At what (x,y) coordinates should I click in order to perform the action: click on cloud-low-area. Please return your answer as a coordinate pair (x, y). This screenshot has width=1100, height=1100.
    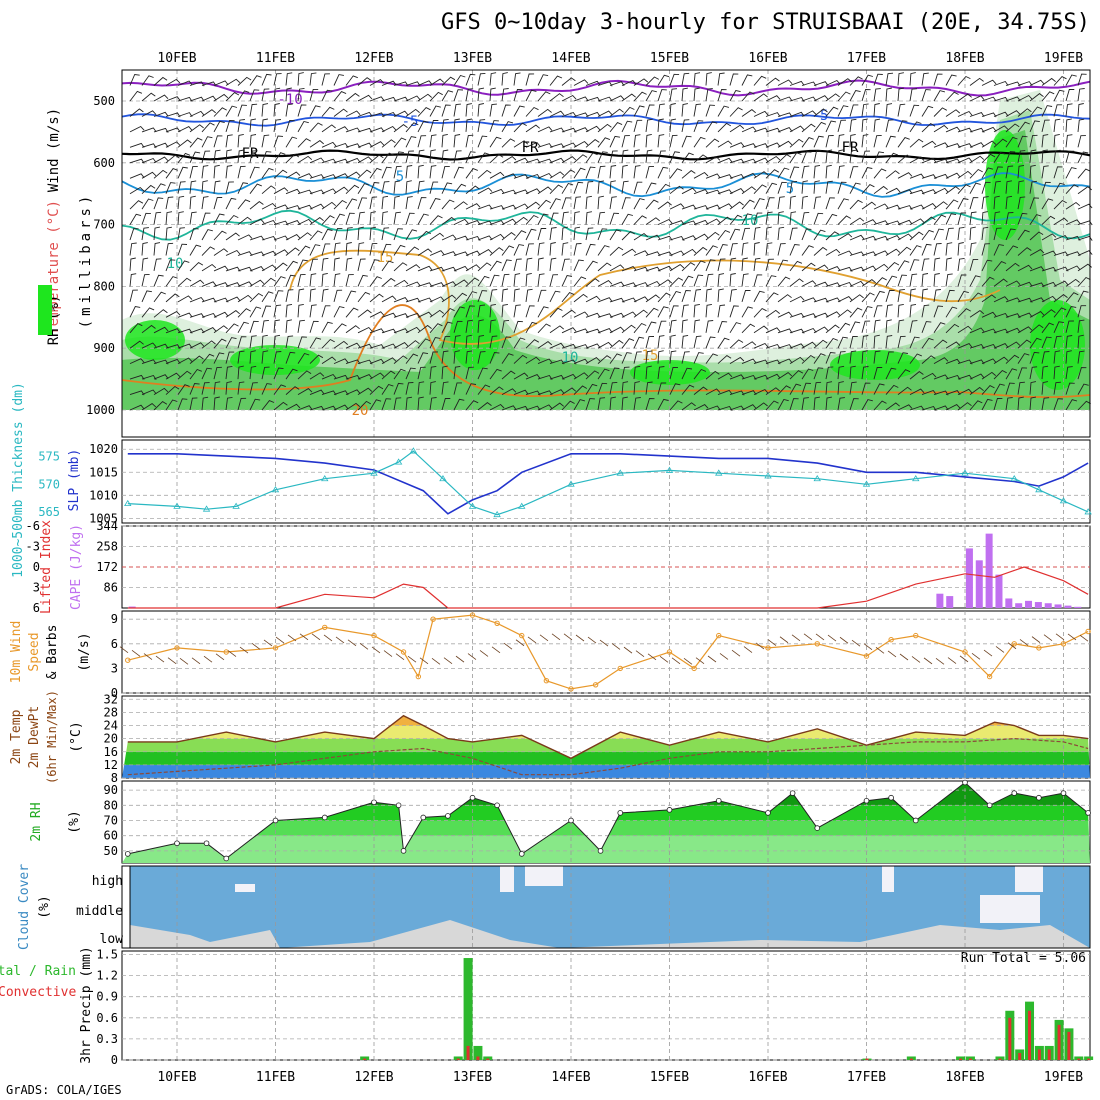
    Looking at the image, I should click on (610, 934).